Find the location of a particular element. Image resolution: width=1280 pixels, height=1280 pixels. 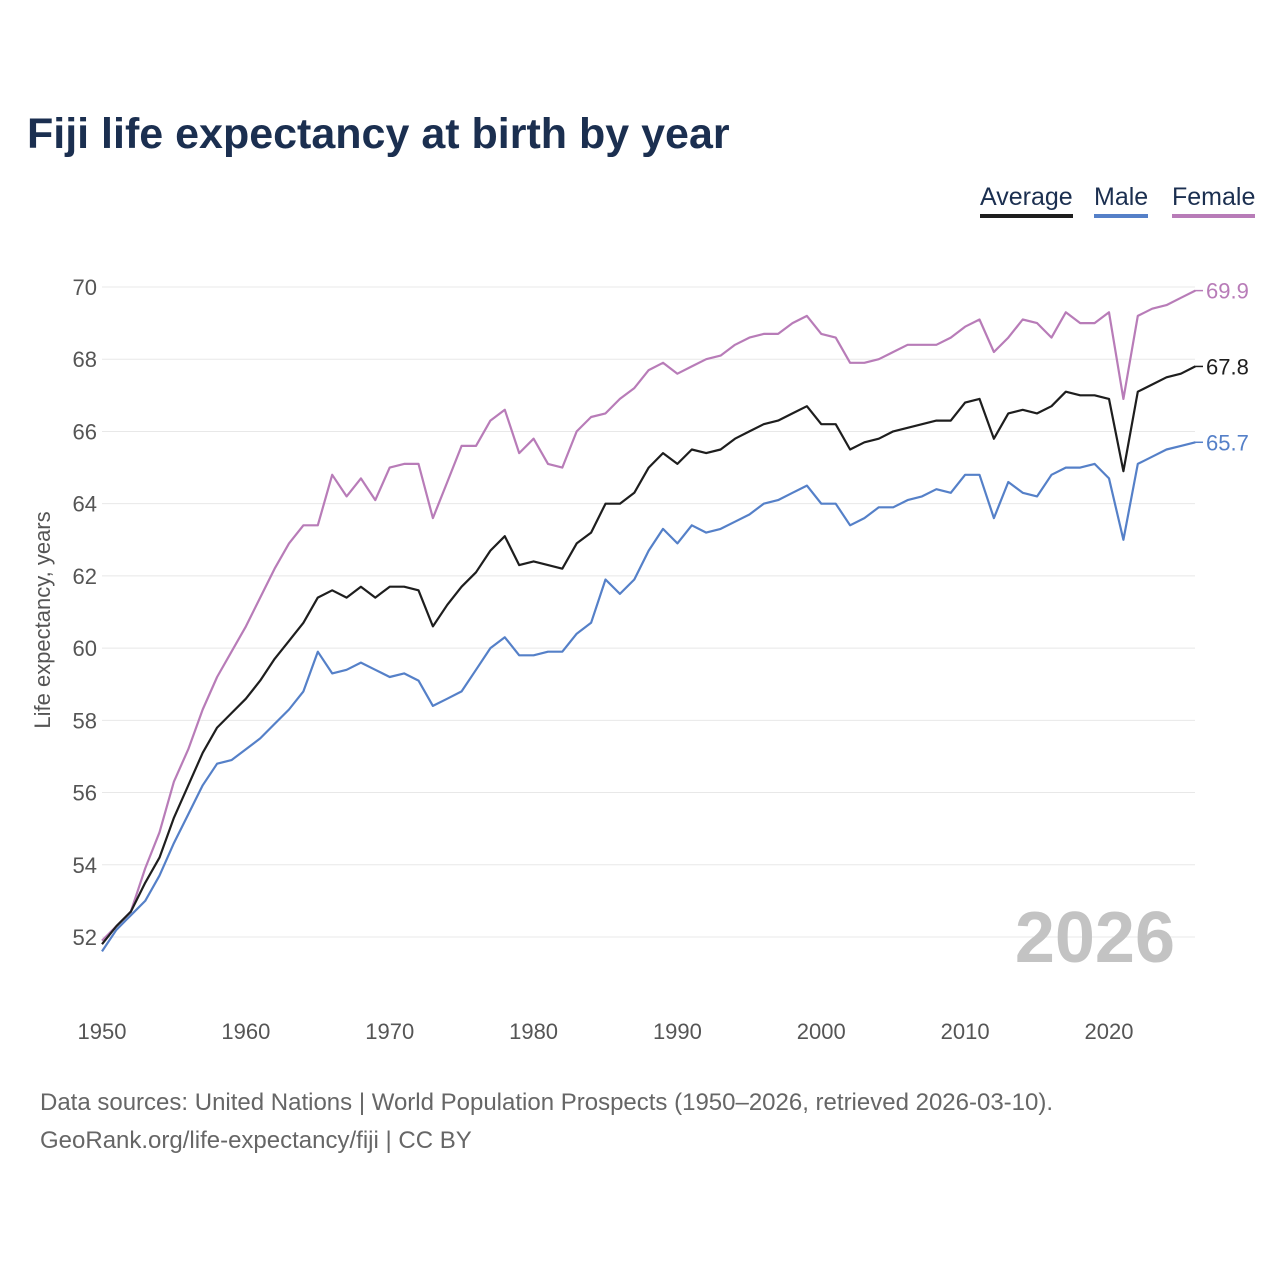

legend-female: Female is located at coordinates (1214, 200).